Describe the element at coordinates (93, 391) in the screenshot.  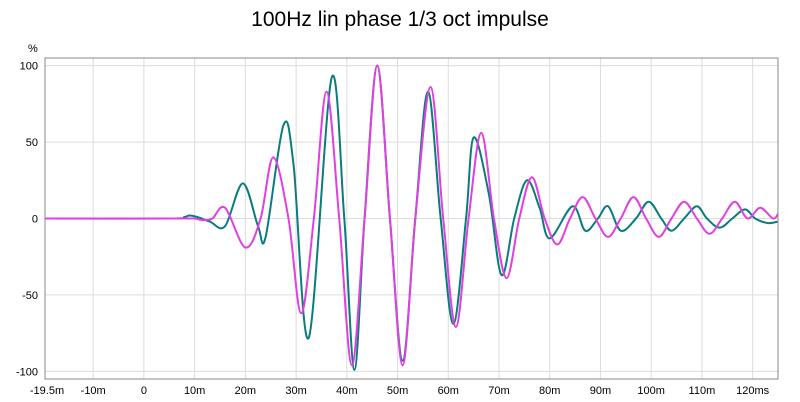
I see `x-tick-label: -10m` at that location.